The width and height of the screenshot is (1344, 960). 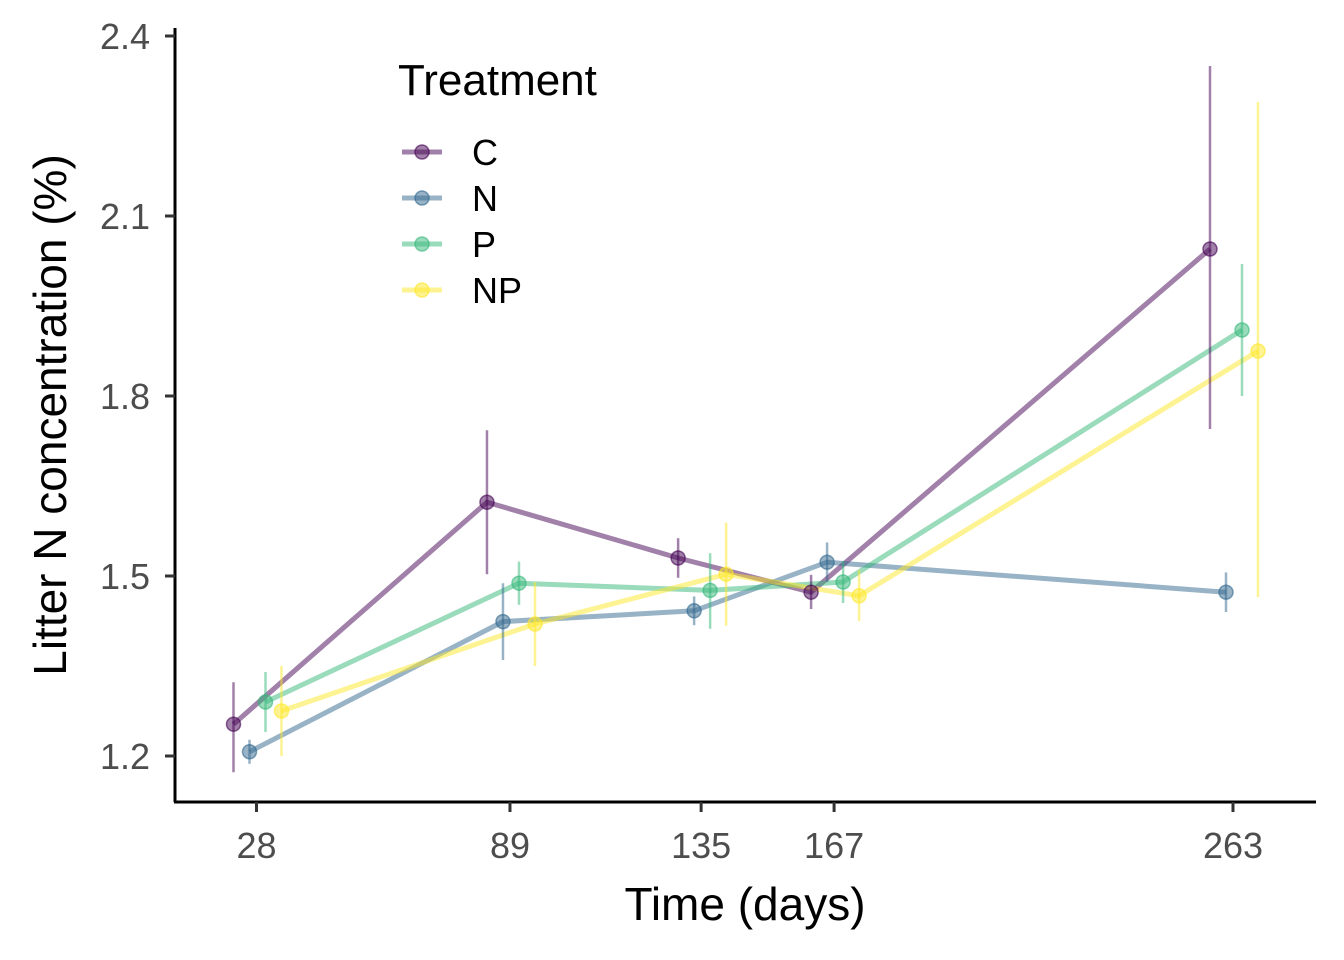 I want to click on y-axis-ticks: 1.2 1.5 1.8 2.1 2.4, so click(x=137, y=396).